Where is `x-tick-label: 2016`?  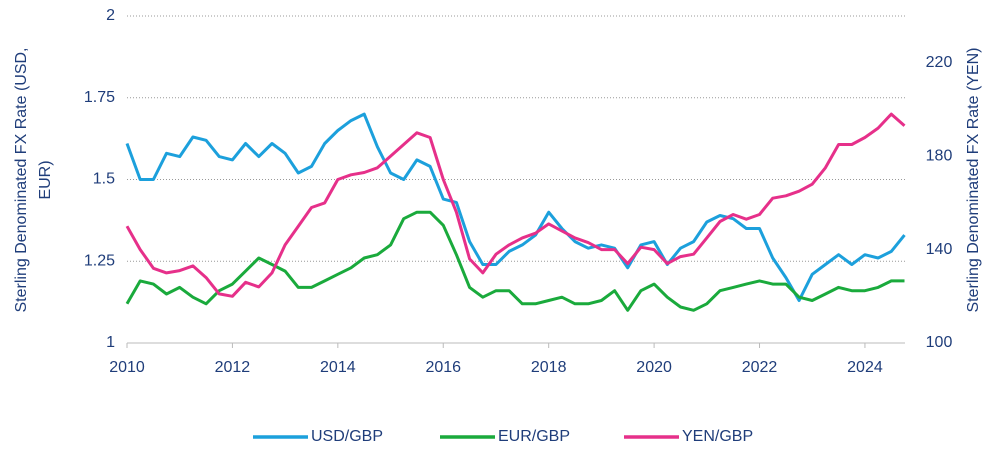 x-tick-label: 2016 is located at coordinates (443, 367).